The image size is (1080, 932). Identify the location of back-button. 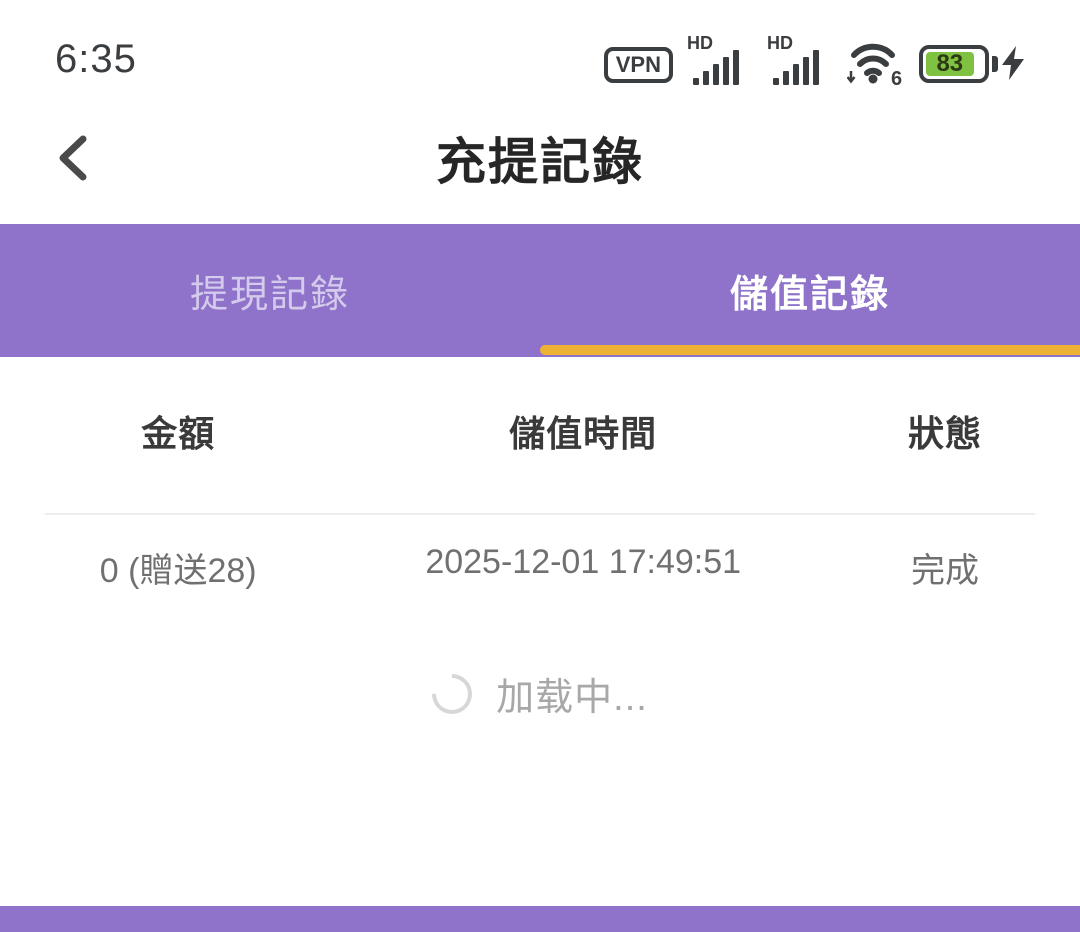
(76, 158).